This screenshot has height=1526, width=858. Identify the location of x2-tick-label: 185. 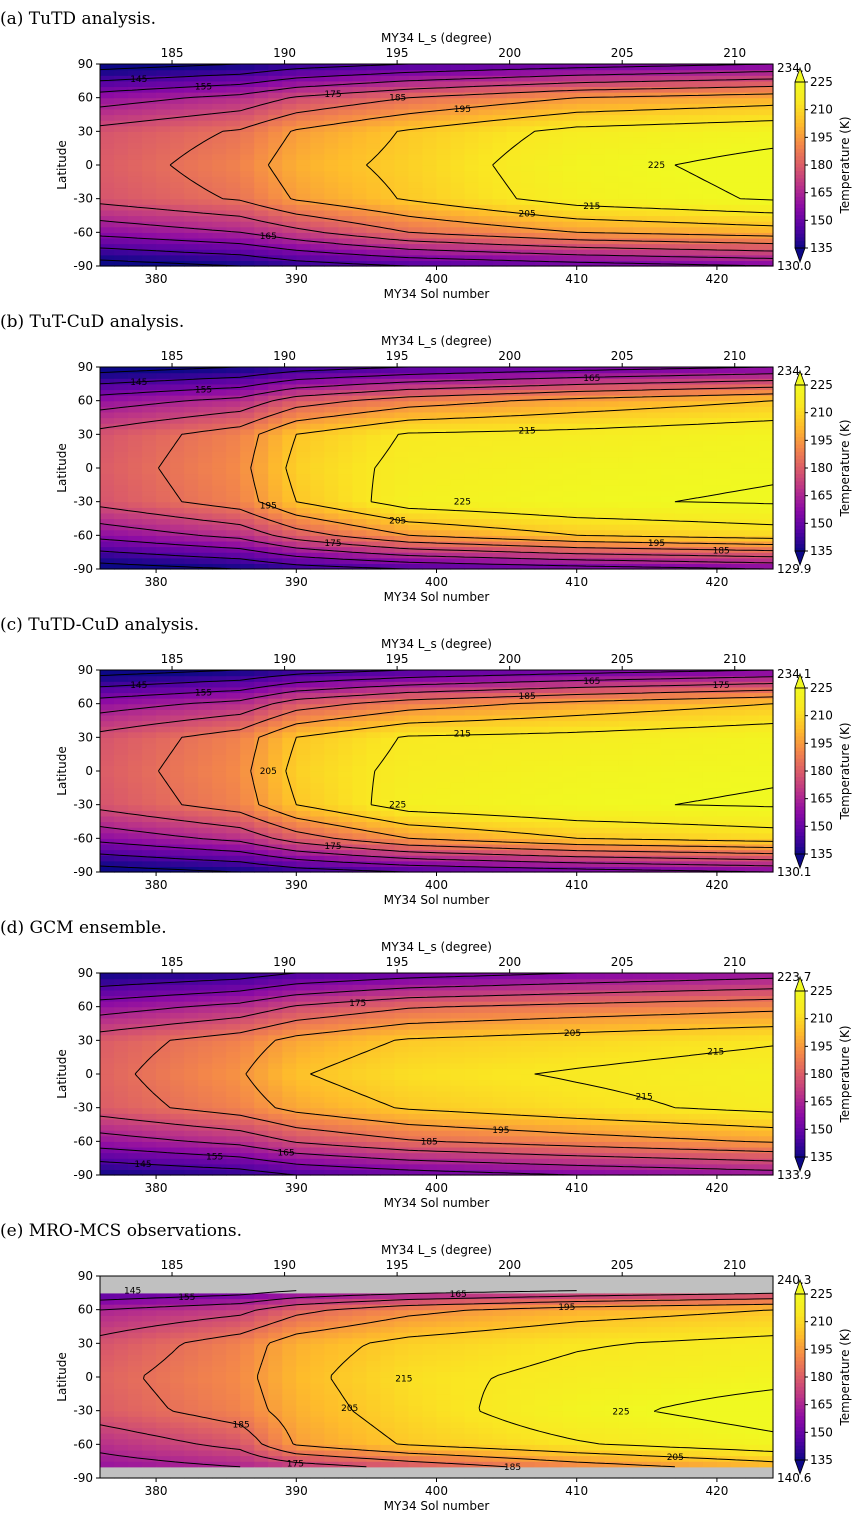
(172, 356).